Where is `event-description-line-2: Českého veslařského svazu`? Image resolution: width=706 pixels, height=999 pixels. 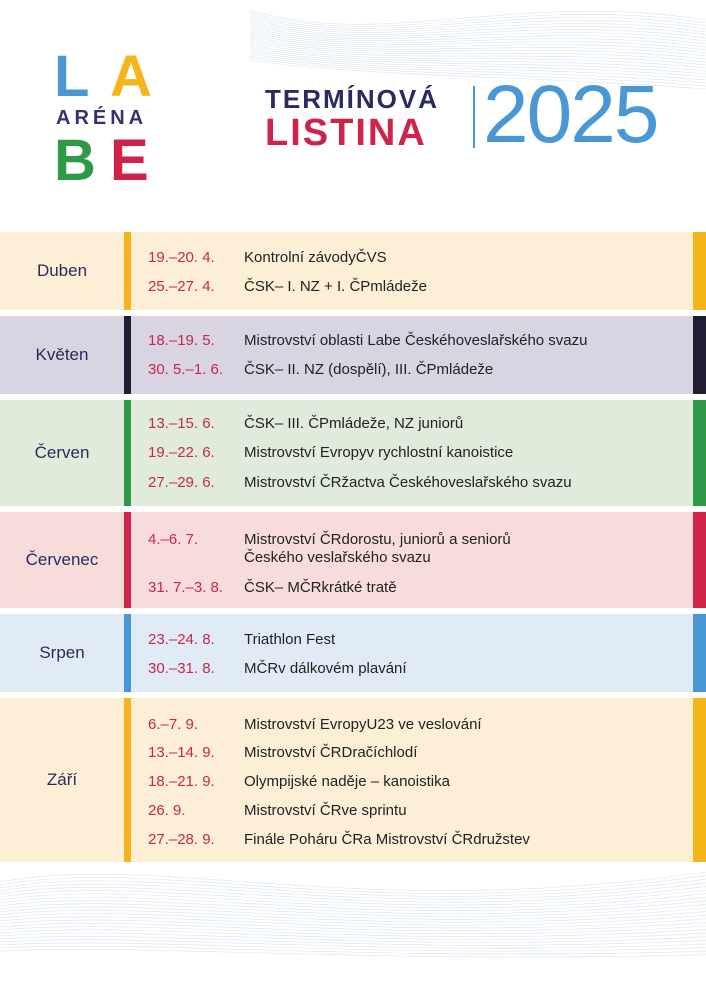 event-description-line-2: Českého veslařského svazu is located at coordinates (337, 557).